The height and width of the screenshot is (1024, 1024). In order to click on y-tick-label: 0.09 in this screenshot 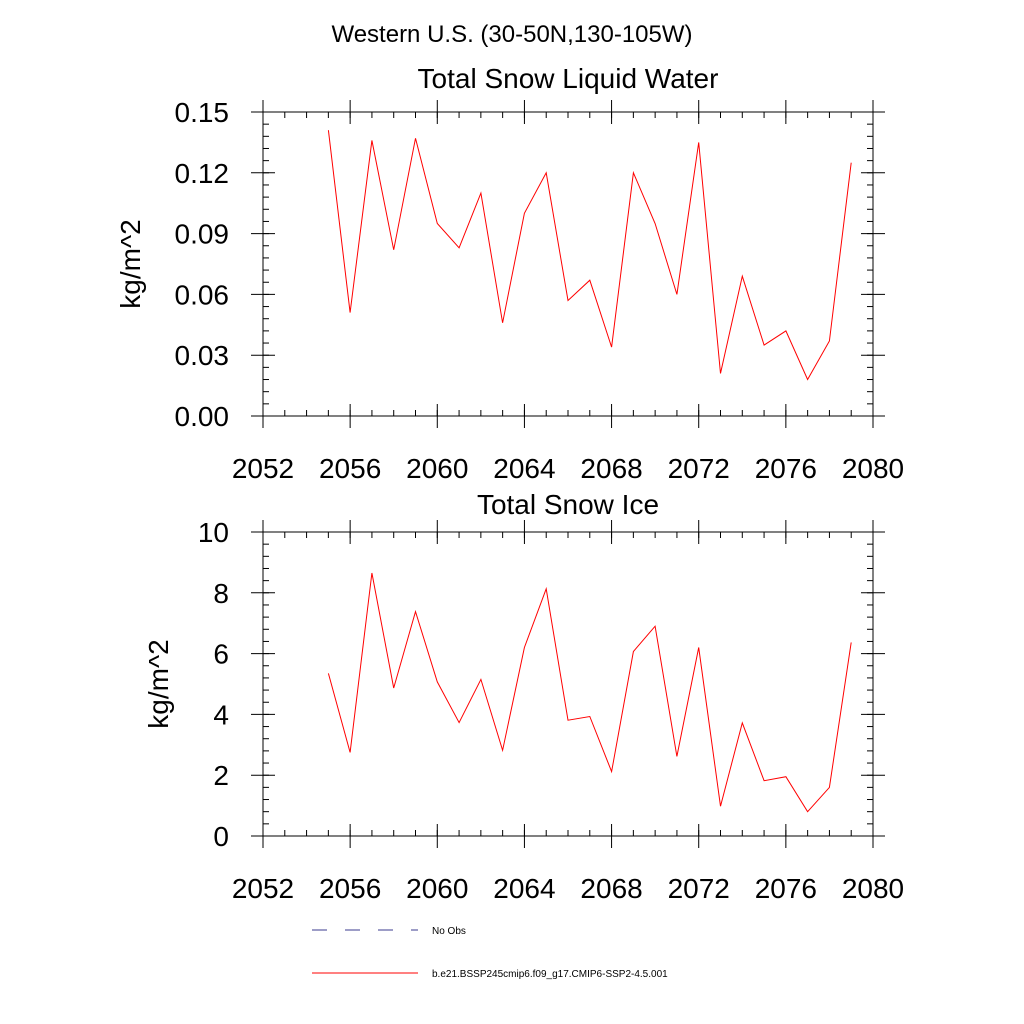, I will do `click(202, 234)`.